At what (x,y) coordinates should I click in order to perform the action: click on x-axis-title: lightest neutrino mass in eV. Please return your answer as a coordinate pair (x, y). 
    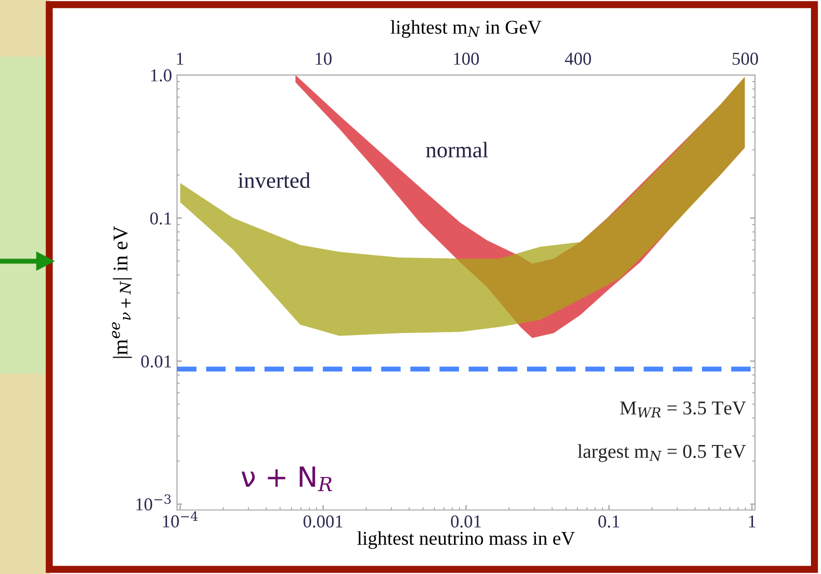
    Looking at the image, I should click on (466, 540).